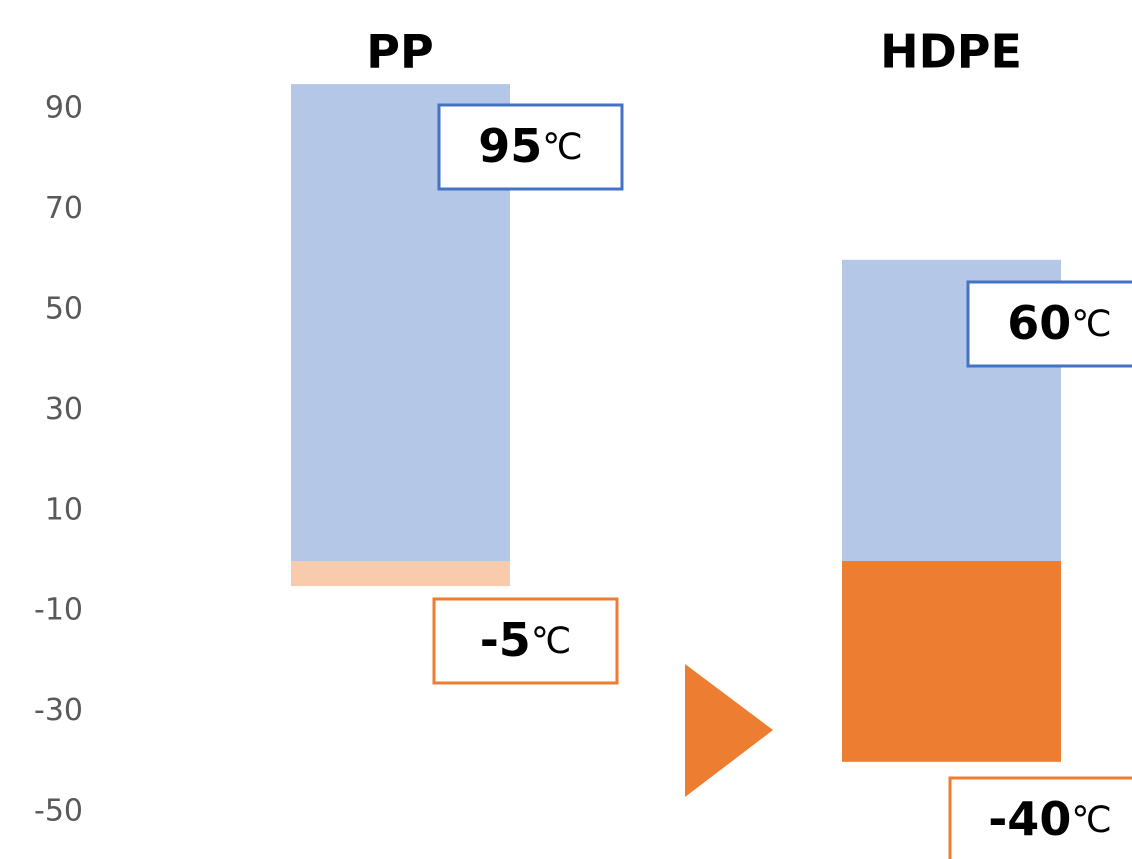  What do you see at coordinates (951, 661) in the screenshot?
I see `bar-hdpe-min` at bounding box center [951, 661].